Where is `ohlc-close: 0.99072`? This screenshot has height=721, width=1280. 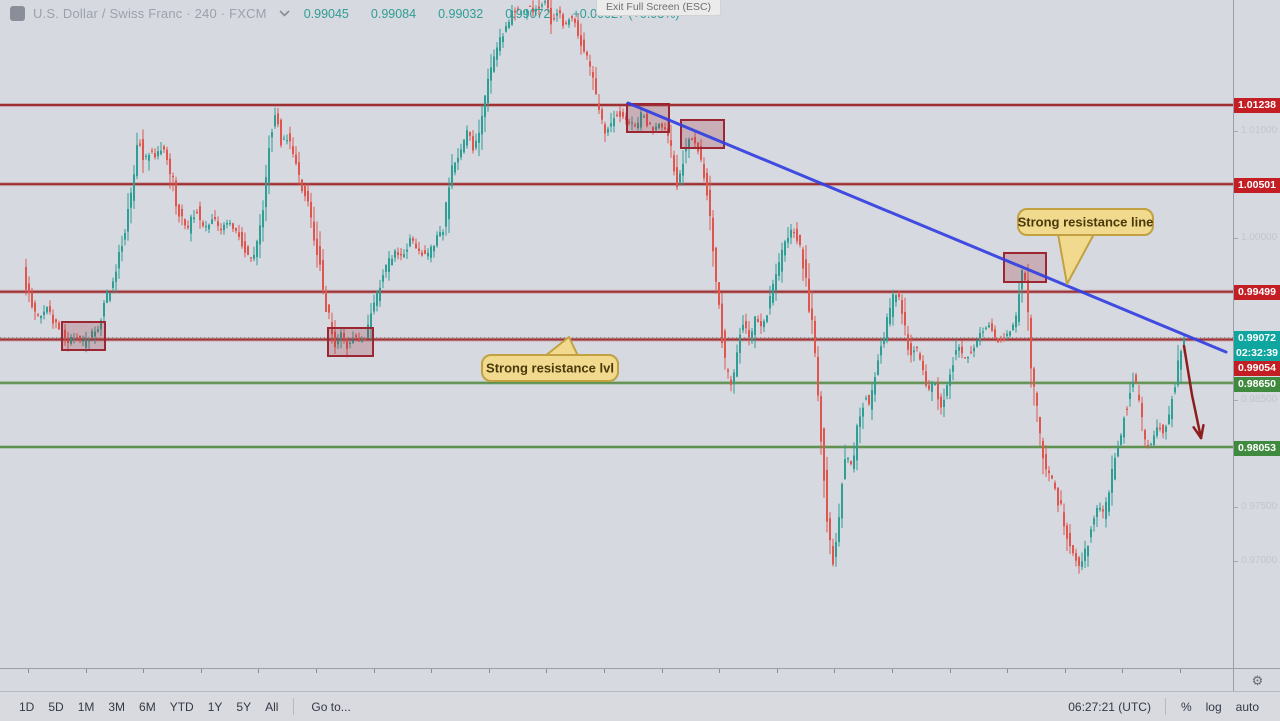 ohlc-close: 0.99072 is located at coordinates (528, 13).